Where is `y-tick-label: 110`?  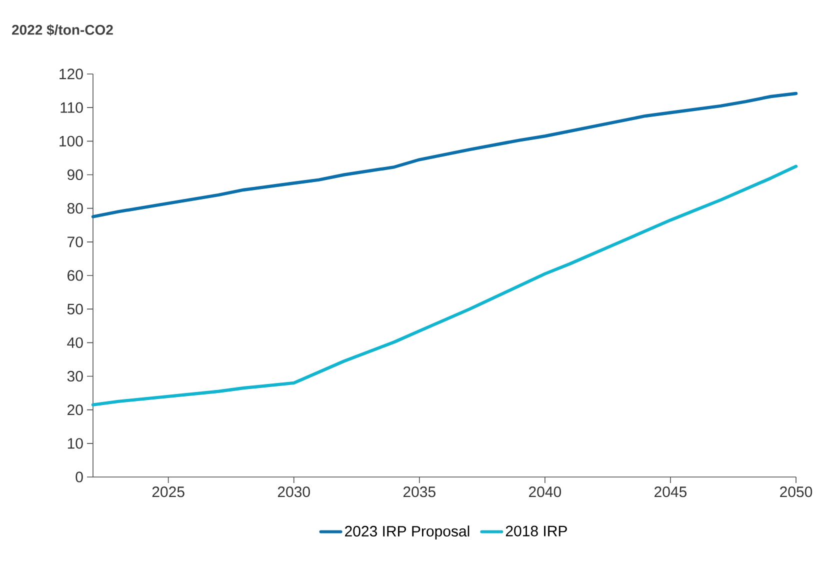 y-tick-label: 110 is located at coordinates (71, 107).